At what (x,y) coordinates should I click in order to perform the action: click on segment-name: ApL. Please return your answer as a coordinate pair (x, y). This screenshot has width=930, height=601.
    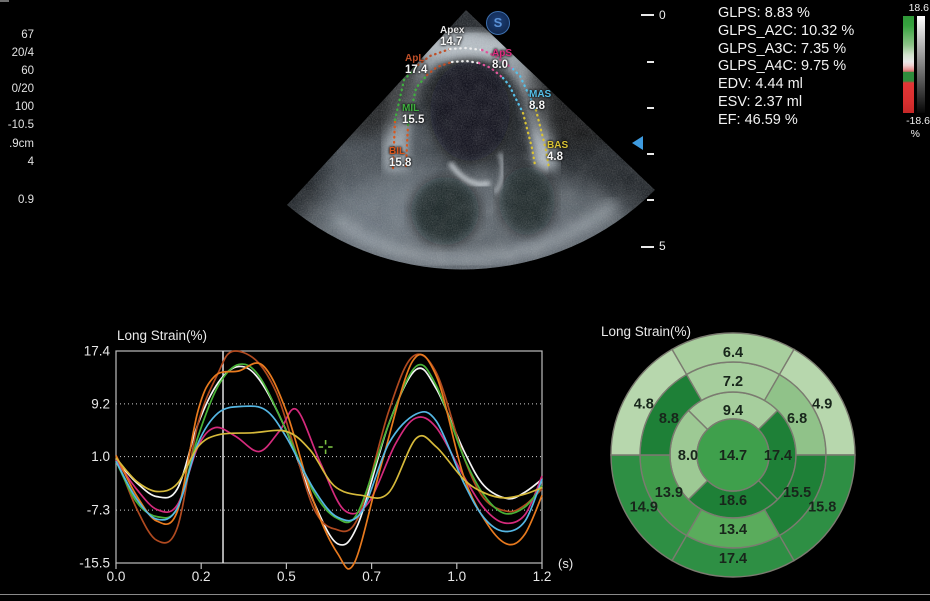
    Looking at the image, I should click on (415, 58).